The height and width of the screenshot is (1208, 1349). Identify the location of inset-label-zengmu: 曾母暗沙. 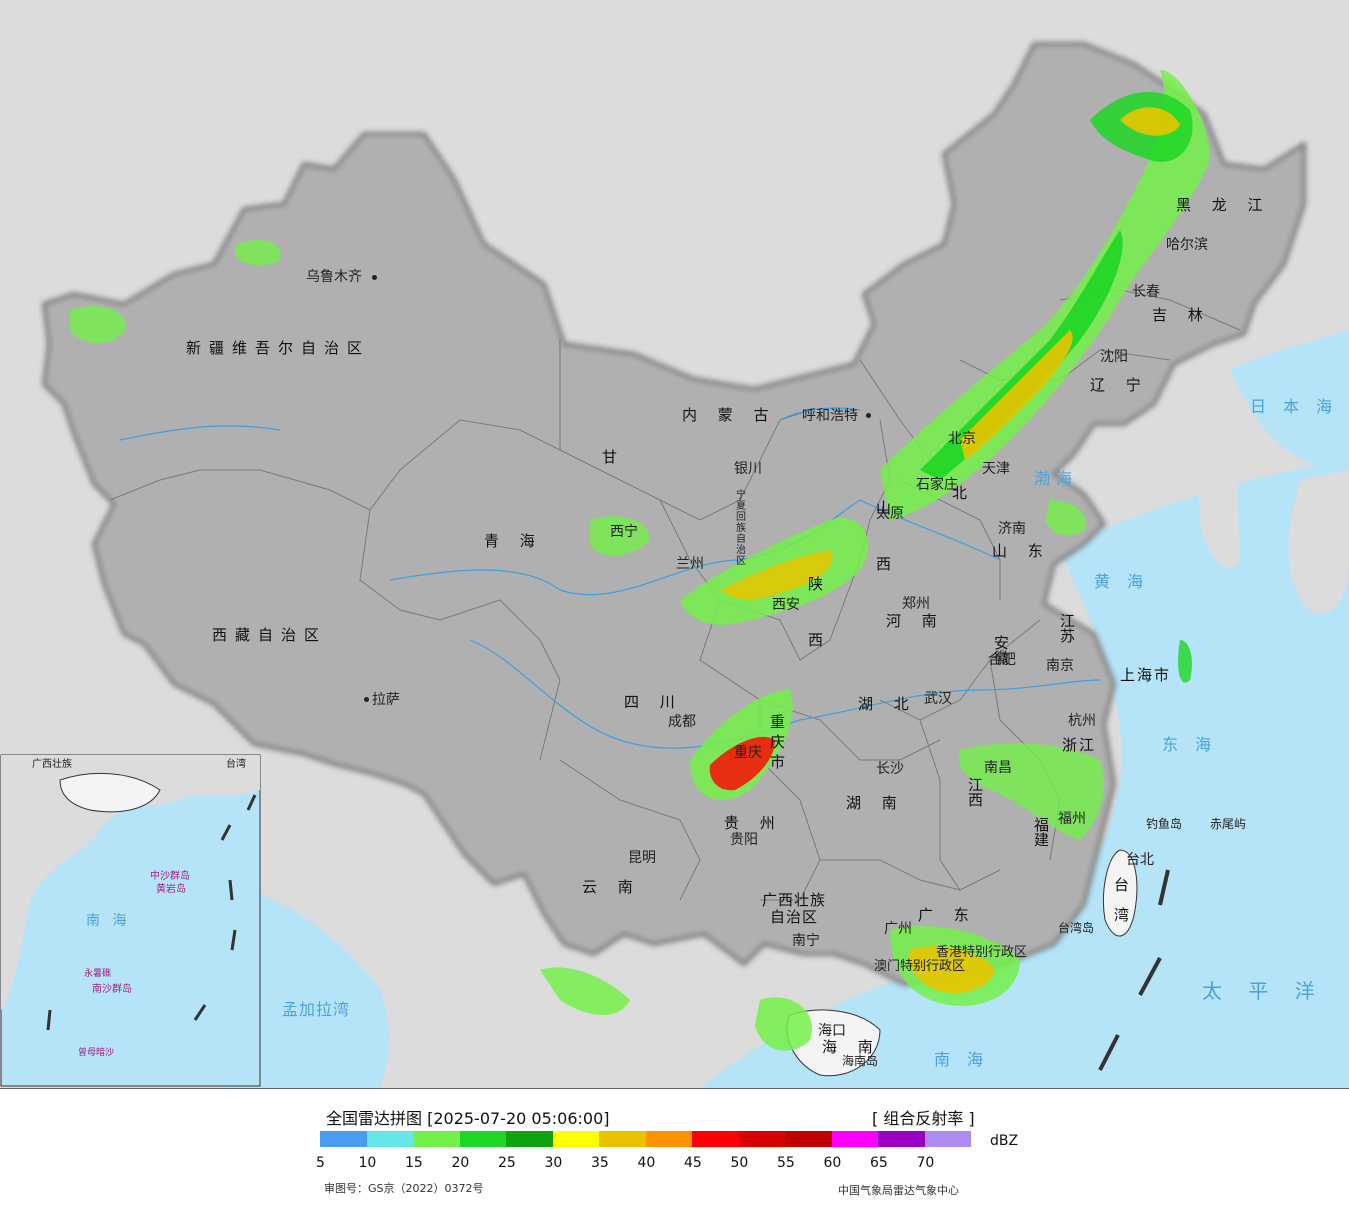
(96, 1053).